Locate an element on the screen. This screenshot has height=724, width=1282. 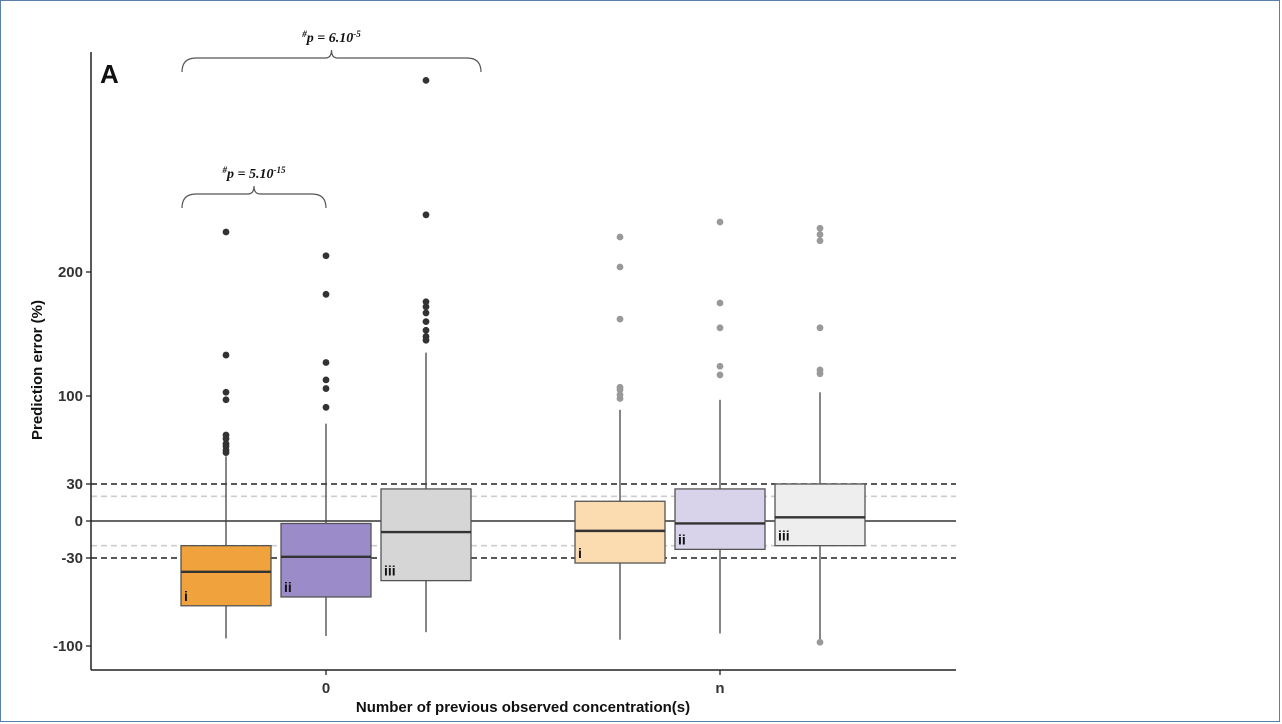
box-label-2: iii is located at coordinates (390, 571).